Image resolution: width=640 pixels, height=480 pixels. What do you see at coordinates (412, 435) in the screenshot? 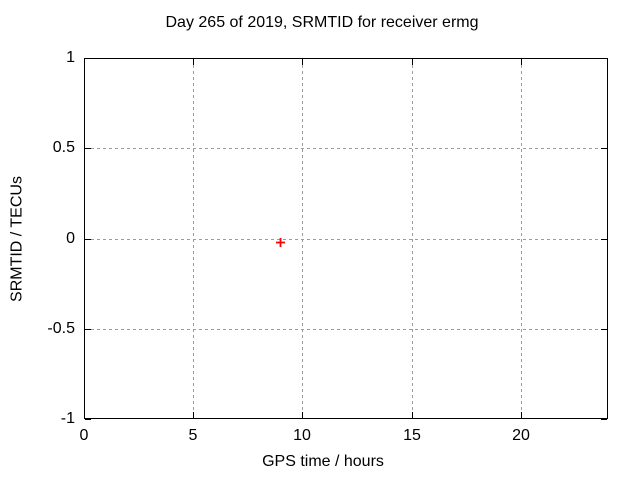
I see `x-tick-label: 15` at bounding box center [412, 435].